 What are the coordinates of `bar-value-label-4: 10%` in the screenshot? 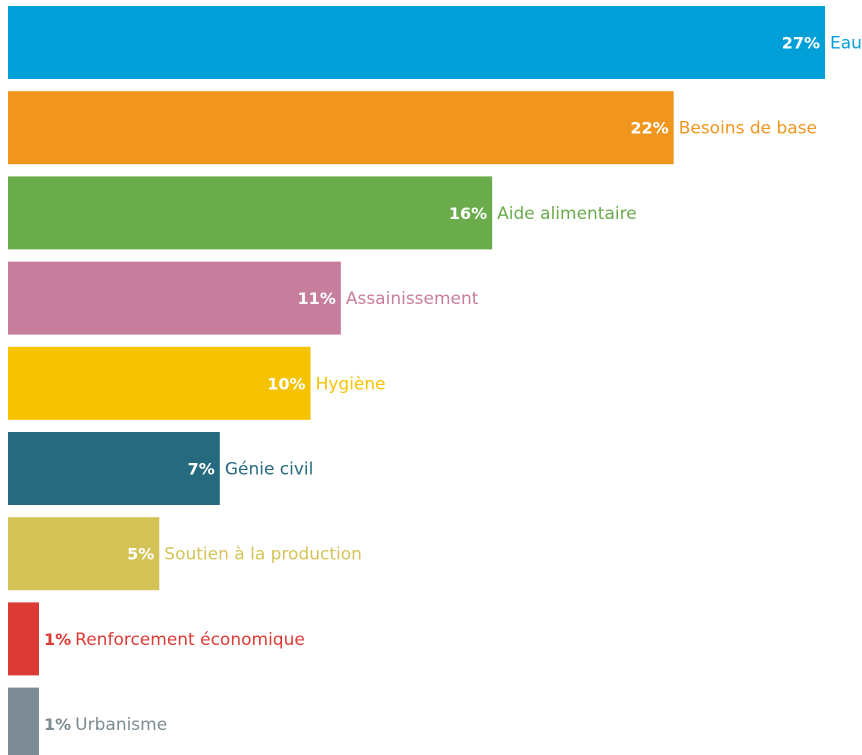 It's located at (286, 383).